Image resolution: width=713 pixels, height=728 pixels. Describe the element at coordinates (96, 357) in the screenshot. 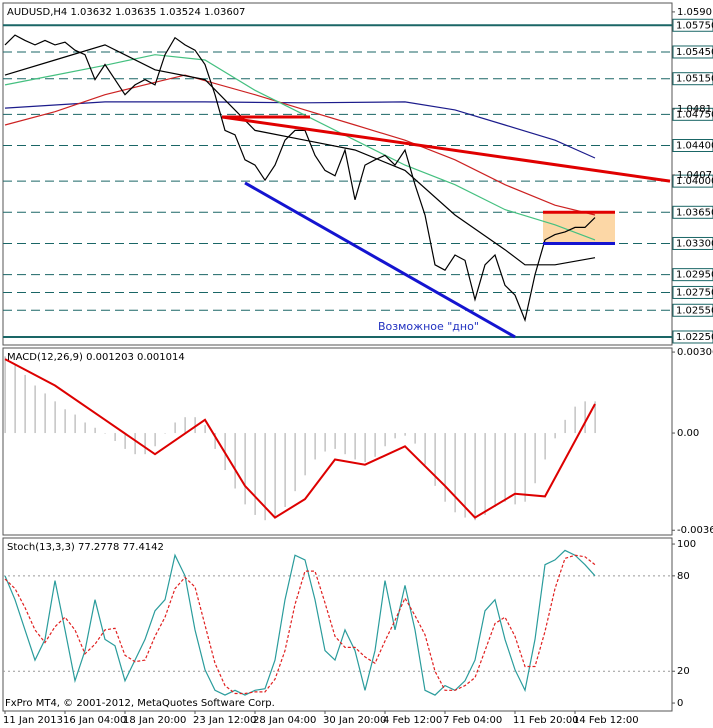

I see `pane-title: MACD(12,26,9) 0.001203 0.001014` at that location.